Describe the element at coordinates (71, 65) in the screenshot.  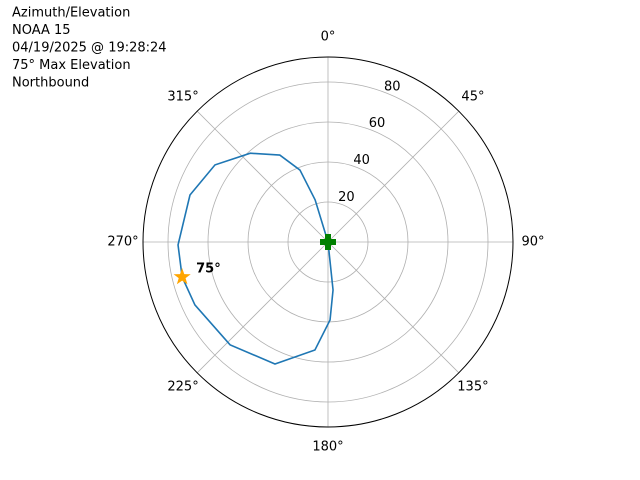
I see `title-line: 75° Max Elevation` at that location.